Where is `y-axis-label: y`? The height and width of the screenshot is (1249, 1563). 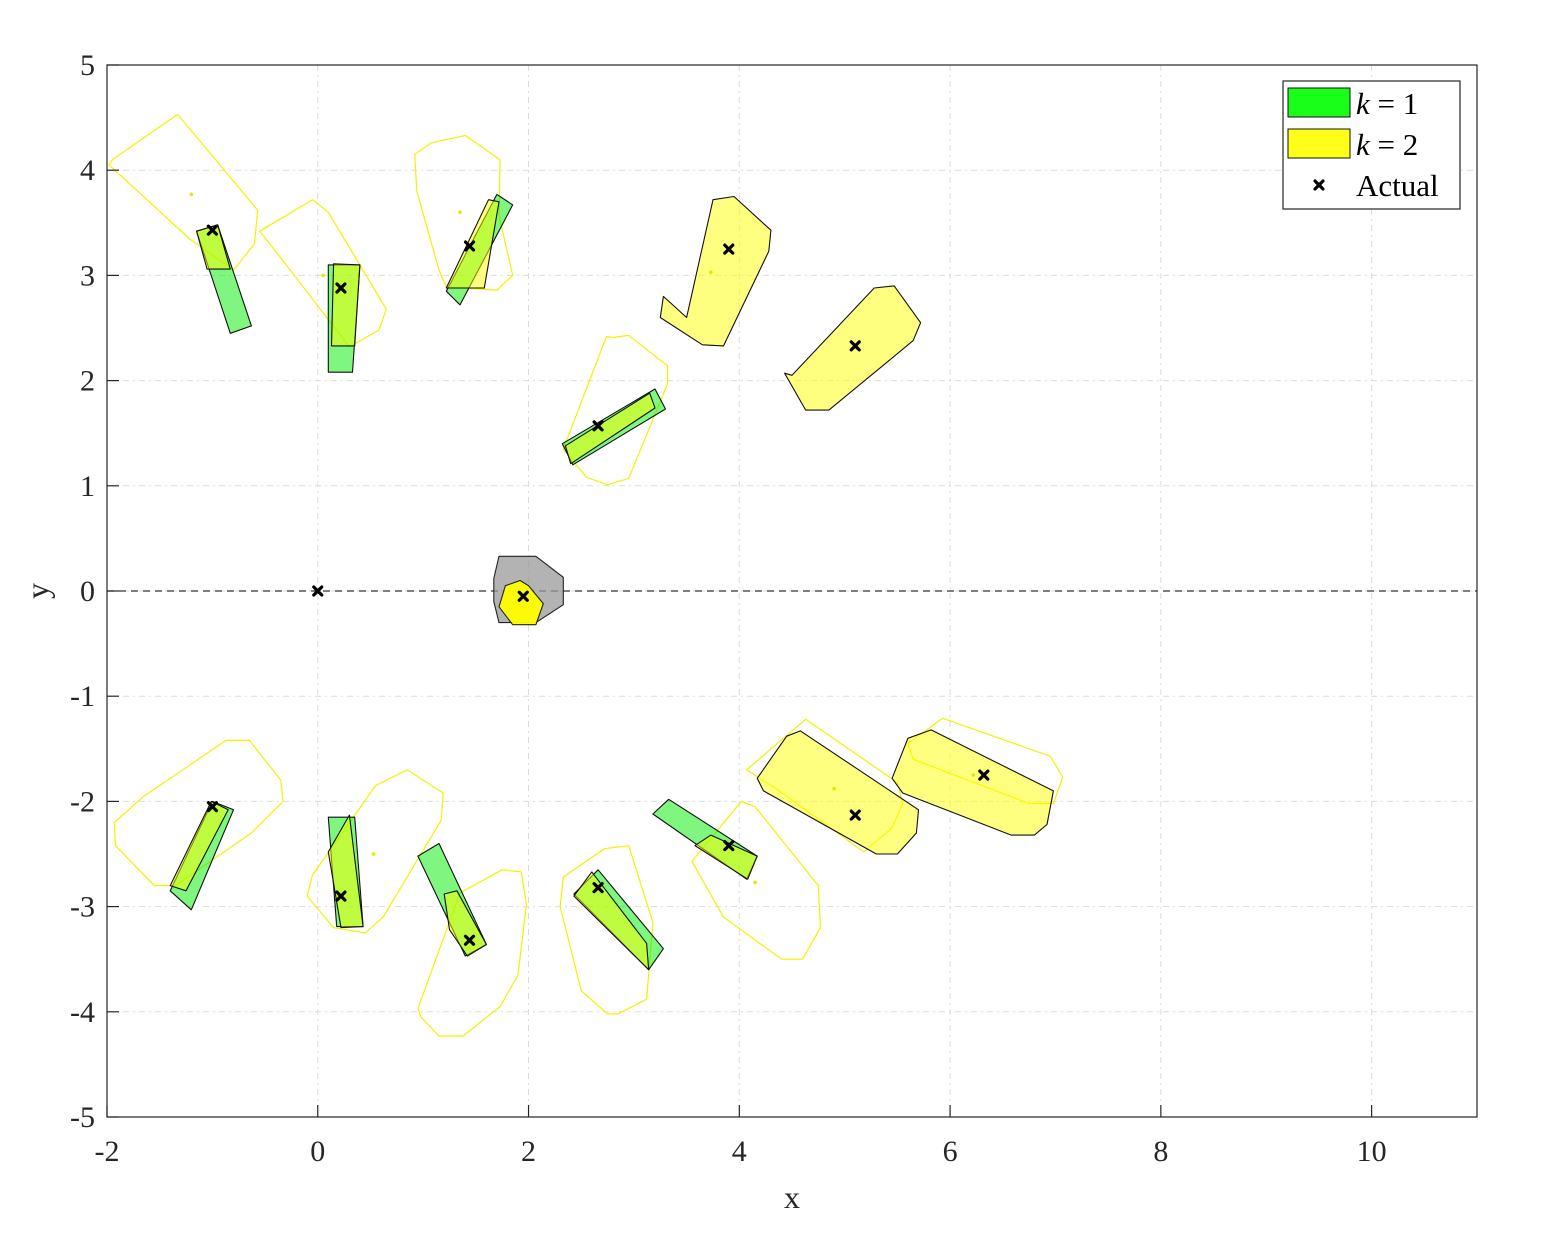
y-axis-label: y is located at coordinates (37, 591).